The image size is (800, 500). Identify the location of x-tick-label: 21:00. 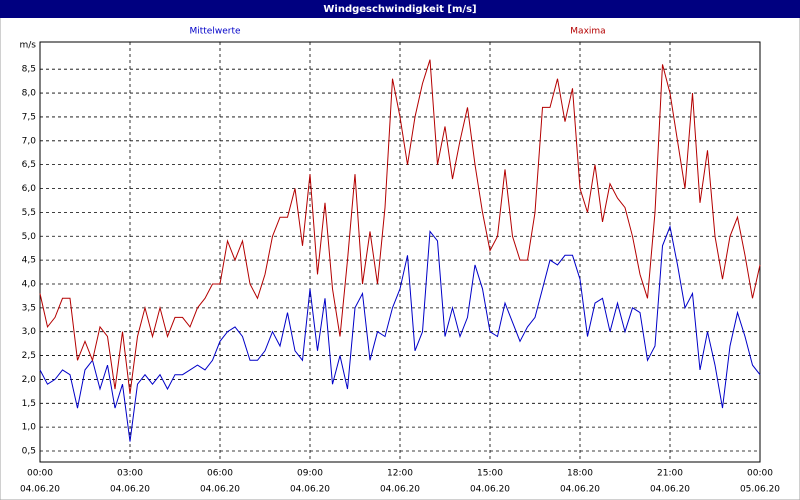
(670, 474).